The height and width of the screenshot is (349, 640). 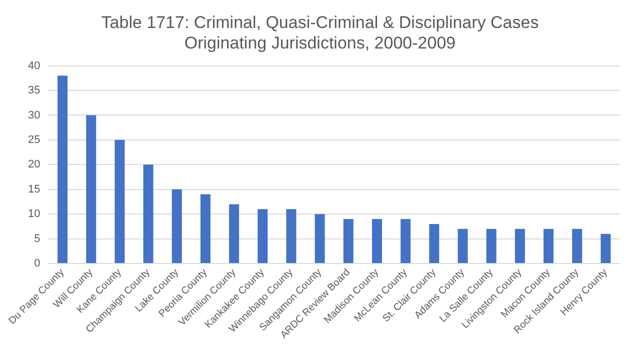 I want to click on y-tick-label: 20, so click(x=34, y=164).